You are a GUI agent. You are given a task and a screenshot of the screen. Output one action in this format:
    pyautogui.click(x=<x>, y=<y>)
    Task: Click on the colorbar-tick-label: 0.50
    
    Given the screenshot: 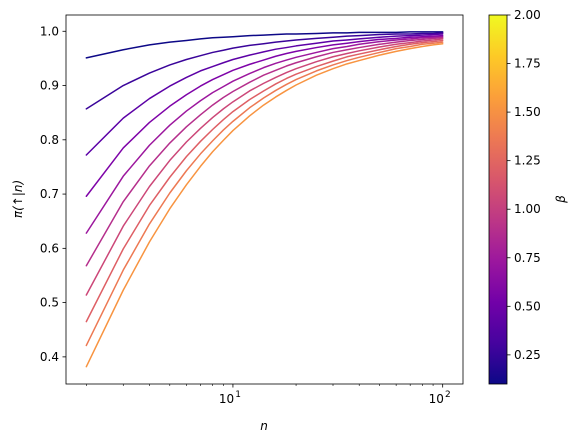 What is the action you would take?
    pyautogui.click(x=527, y=306)
    